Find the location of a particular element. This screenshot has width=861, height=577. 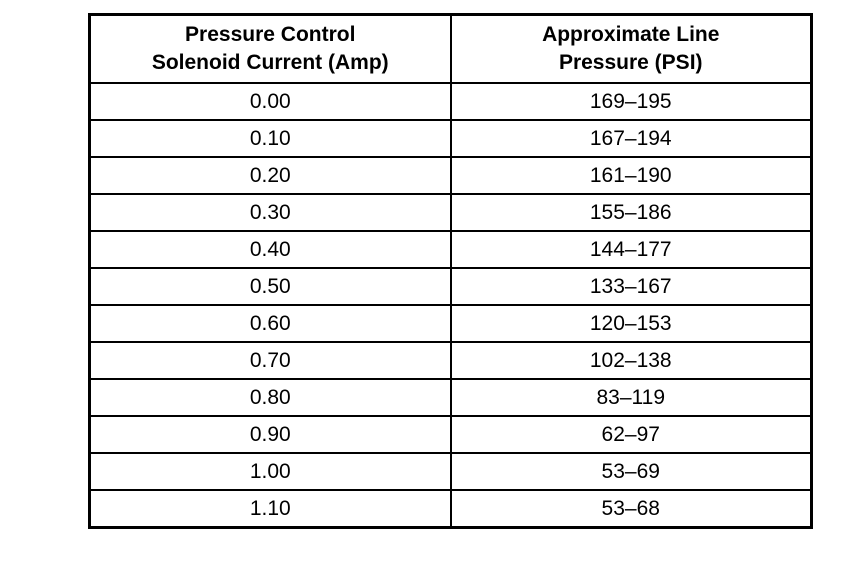

pressure-cell: 144–177 is located at coordinates (631, 249).